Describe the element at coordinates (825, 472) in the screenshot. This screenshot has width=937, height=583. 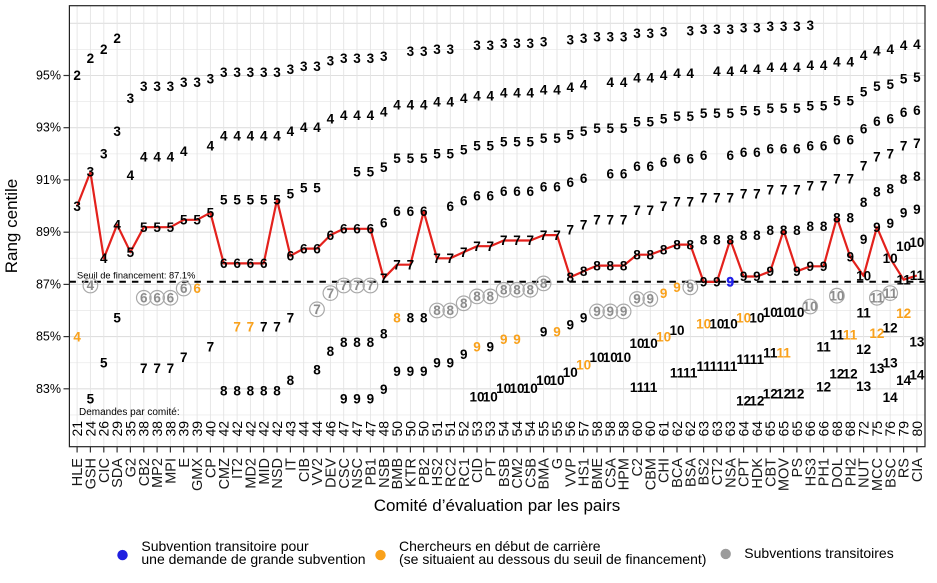
I see `svg-text: PH1` at that location.